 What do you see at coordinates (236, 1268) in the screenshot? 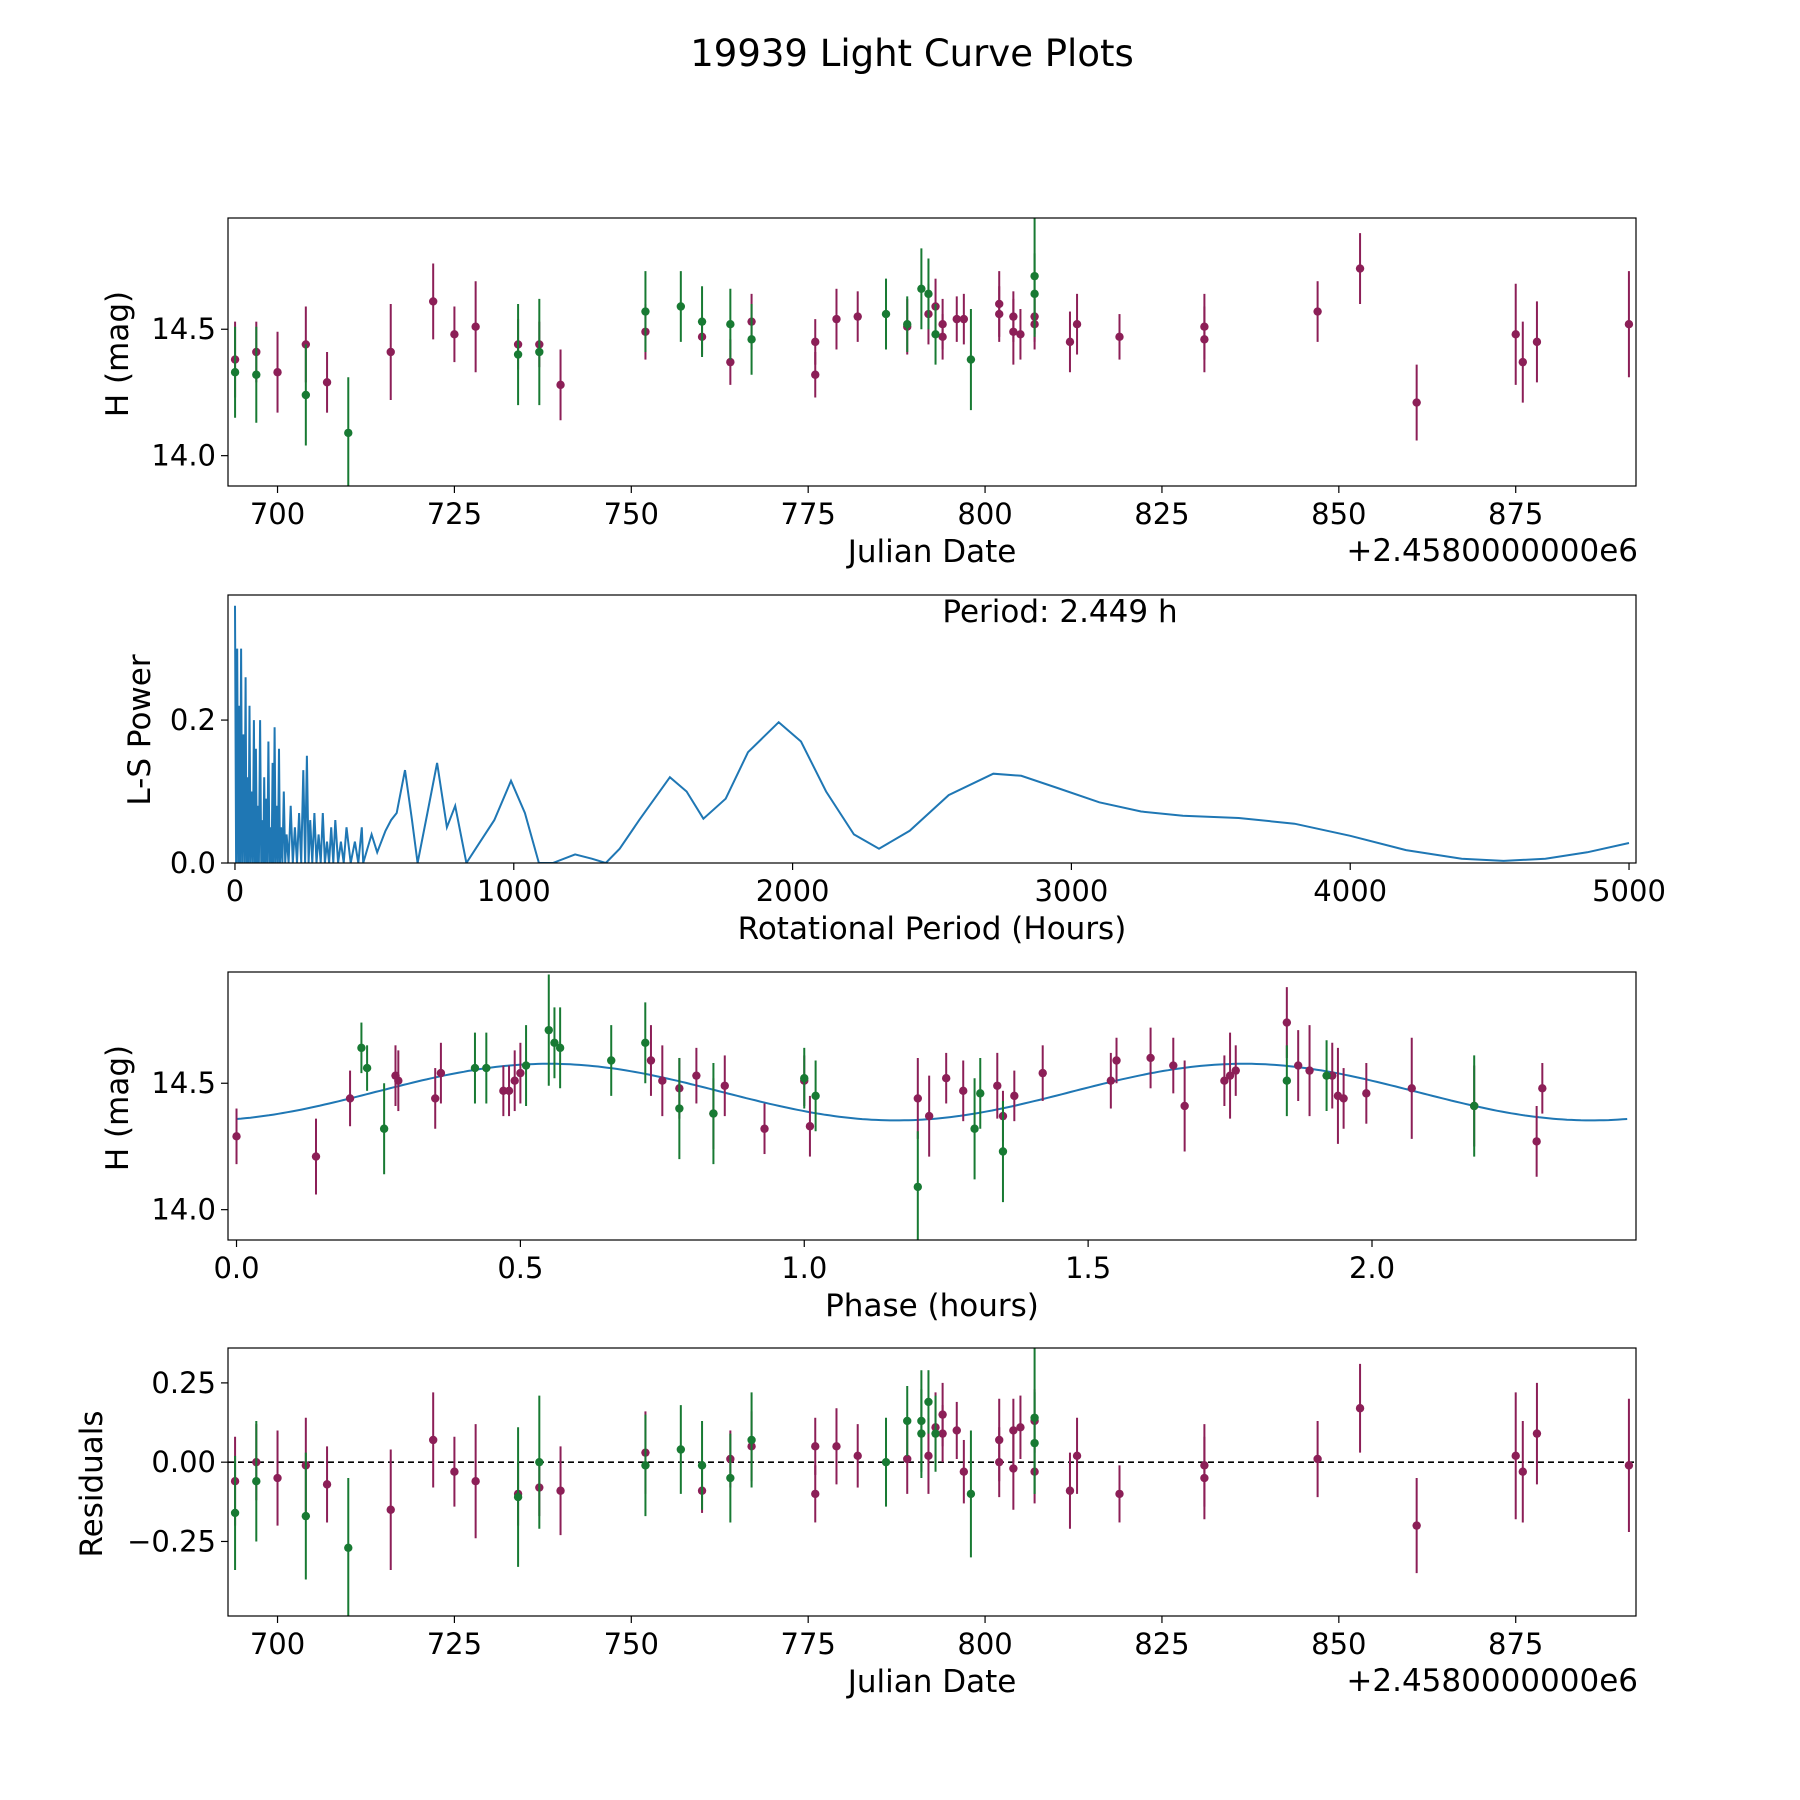
I see `phased-x-tick-label: 0.0` at bounding box center [236, 1268].